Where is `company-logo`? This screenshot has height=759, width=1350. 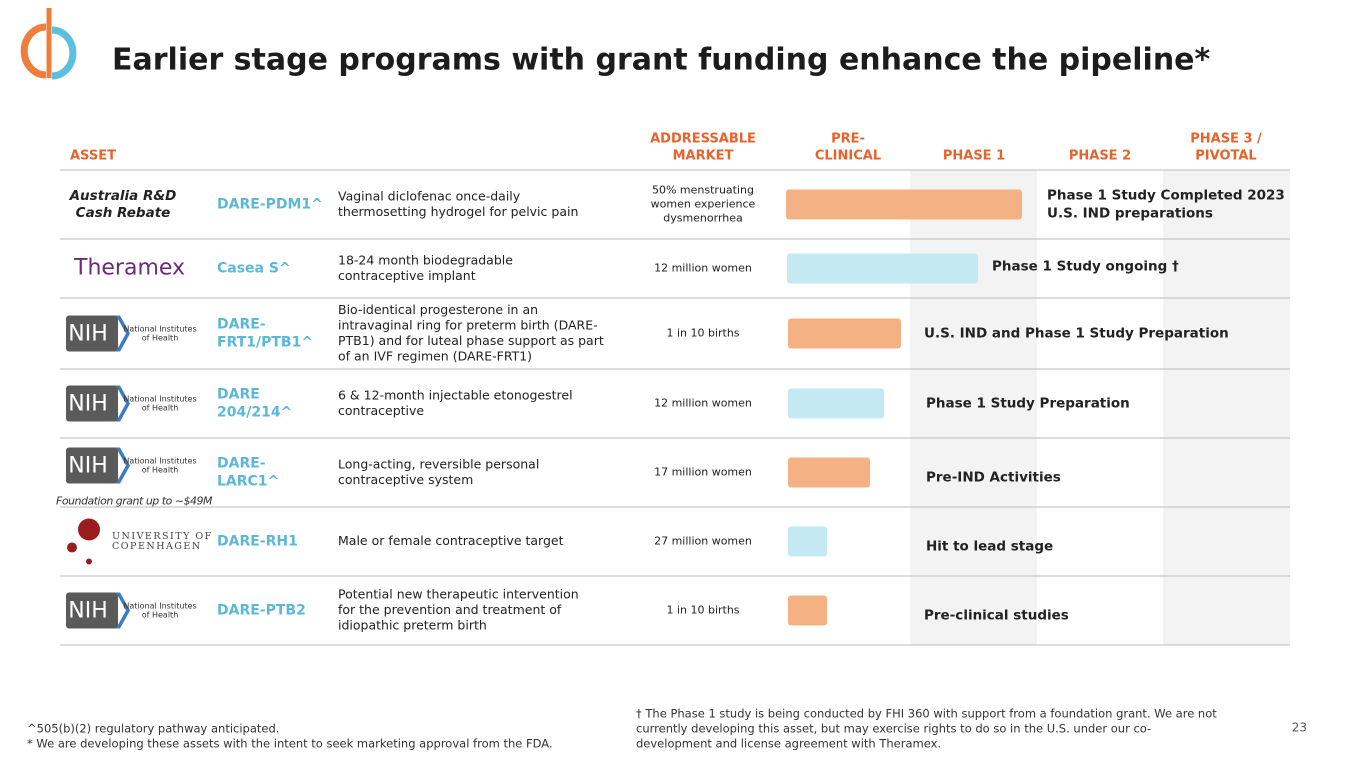 company-logo is located at coordinates (48, 44).